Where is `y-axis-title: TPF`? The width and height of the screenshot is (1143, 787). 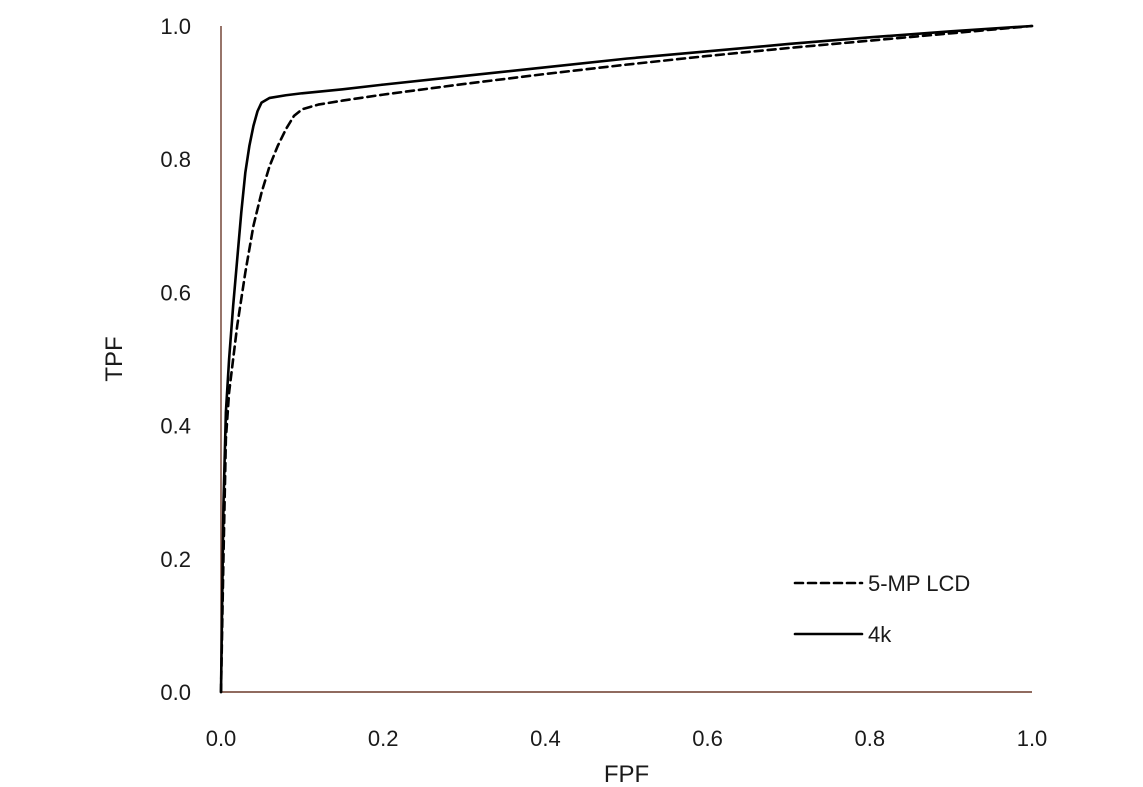
y-axis-title: TPF is located at coordinates (114, 358).